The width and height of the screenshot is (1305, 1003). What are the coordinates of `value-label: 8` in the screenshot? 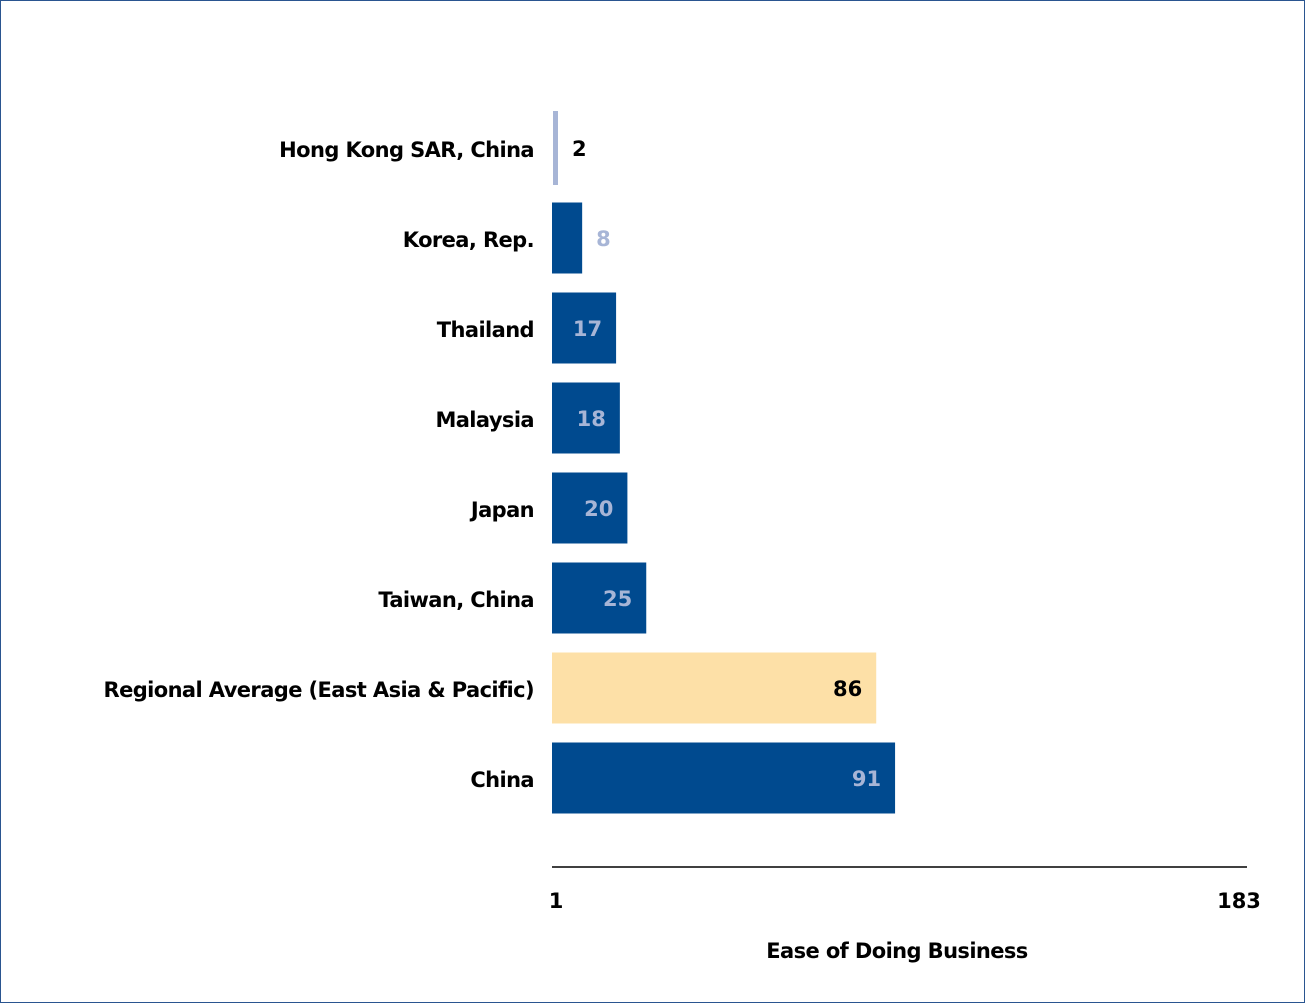 It's located at (603, 239).